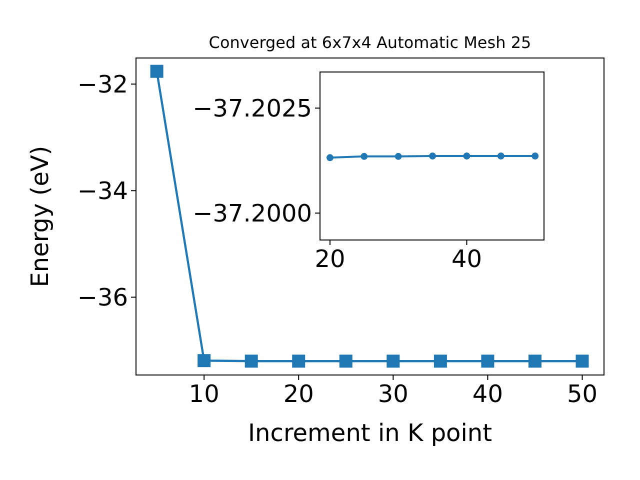 Image resolution: width=640 pixels, height=480 pixels. What do you see at coordinates (252, 214) in the screenshot?
I see `y-tick-label: −37.2000` at bounding box center [252, 214].